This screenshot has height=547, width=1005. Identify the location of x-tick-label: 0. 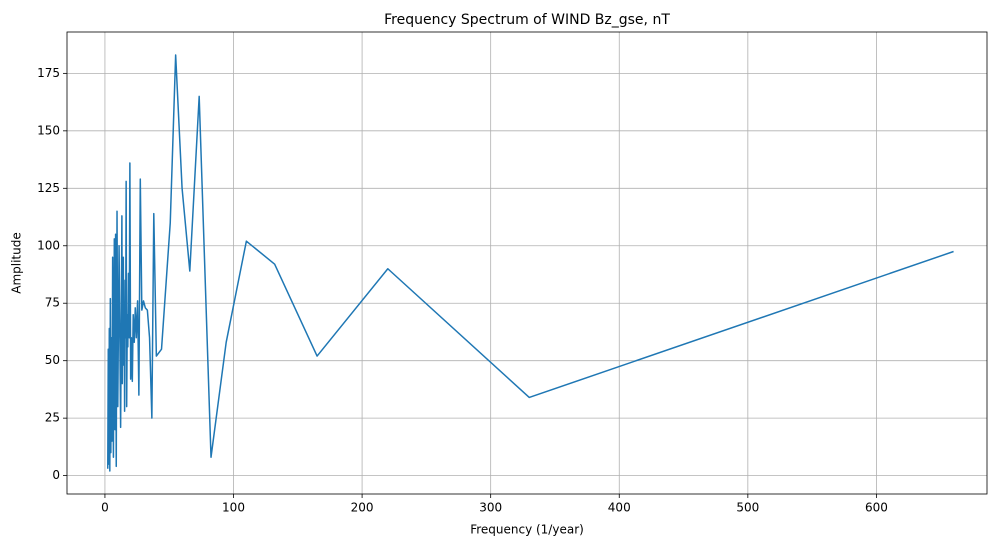
(105, 508).